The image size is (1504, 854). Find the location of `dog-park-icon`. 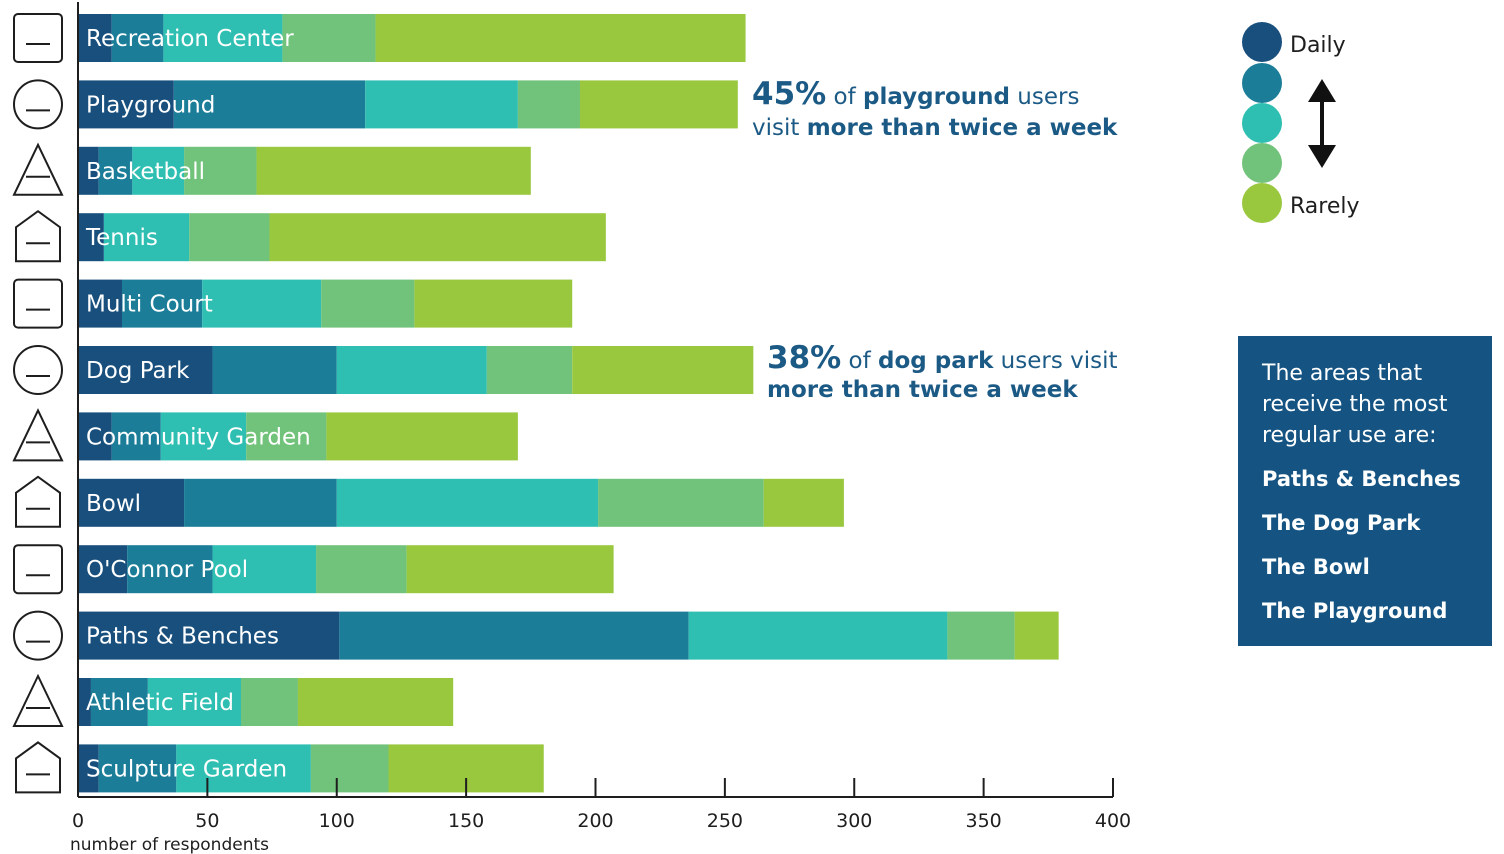

dog-park-icon is located at coordinates (38, 370).